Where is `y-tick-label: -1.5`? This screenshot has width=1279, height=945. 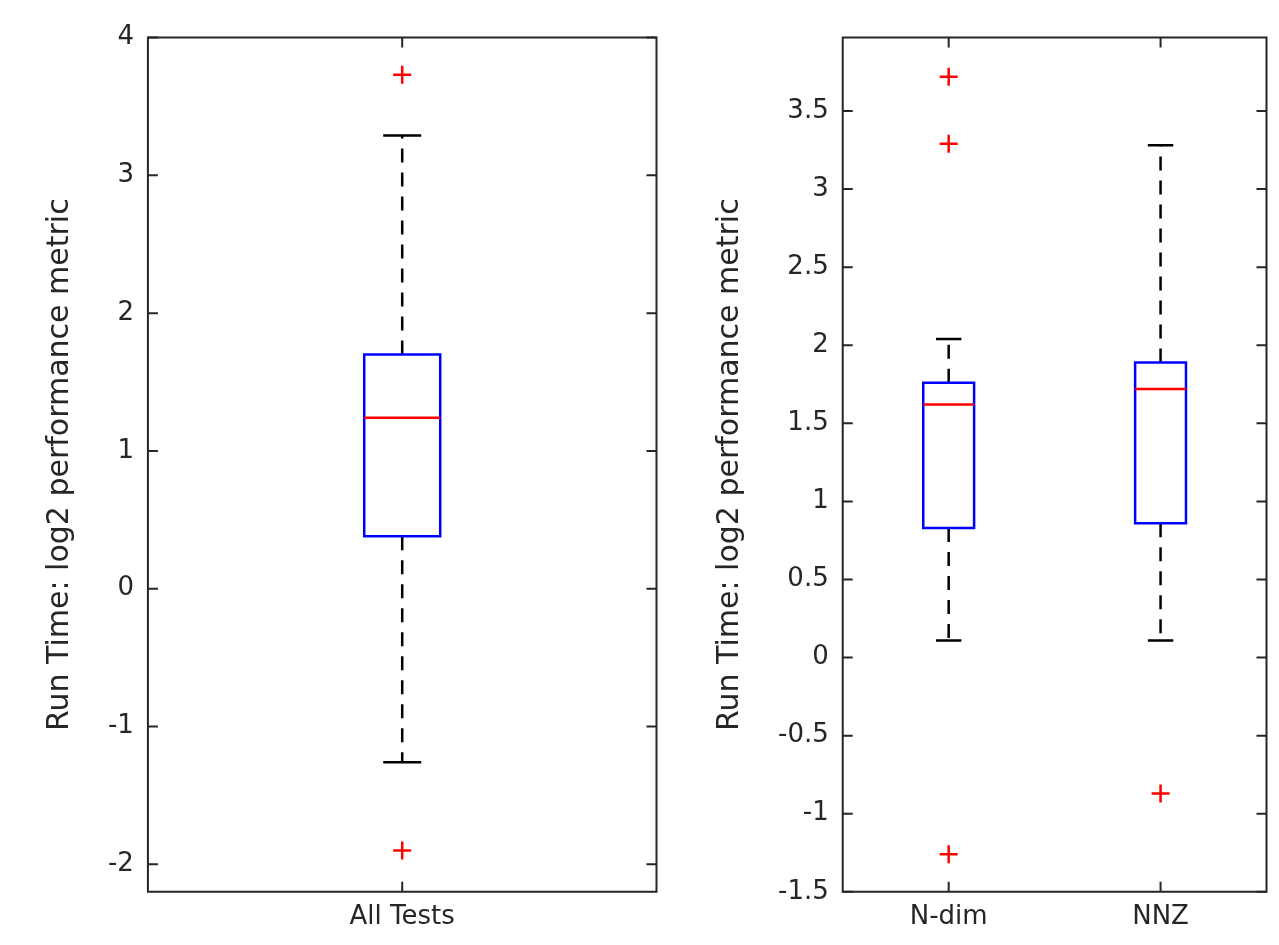
y-tick-label: -1.5 is located at coordinates (803, 889).